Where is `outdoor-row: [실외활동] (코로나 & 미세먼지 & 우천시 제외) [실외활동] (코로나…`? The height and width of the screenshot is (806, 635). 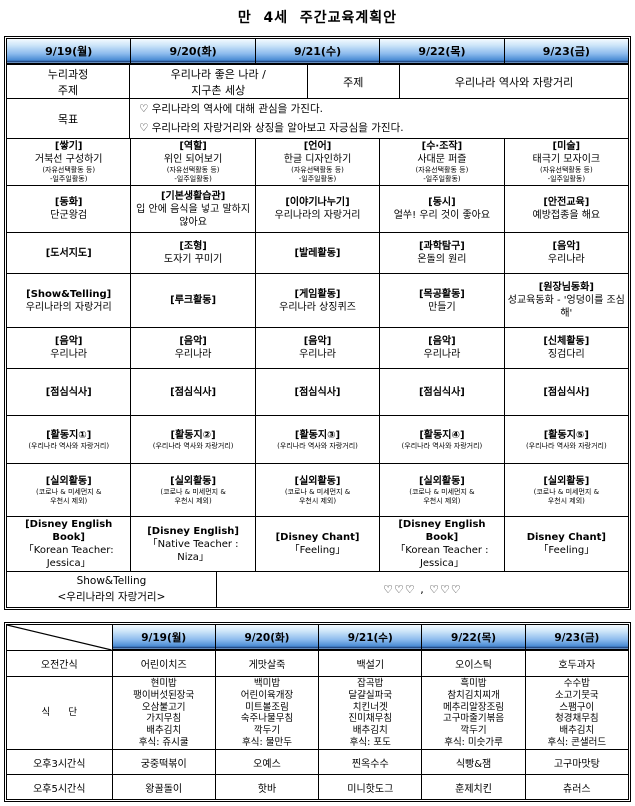 outdoor-row: [실외활동] (코로나 & 미세먼지 & 우천시 제외) [실외활동] (코로나… is located at coordinates (318, 491).